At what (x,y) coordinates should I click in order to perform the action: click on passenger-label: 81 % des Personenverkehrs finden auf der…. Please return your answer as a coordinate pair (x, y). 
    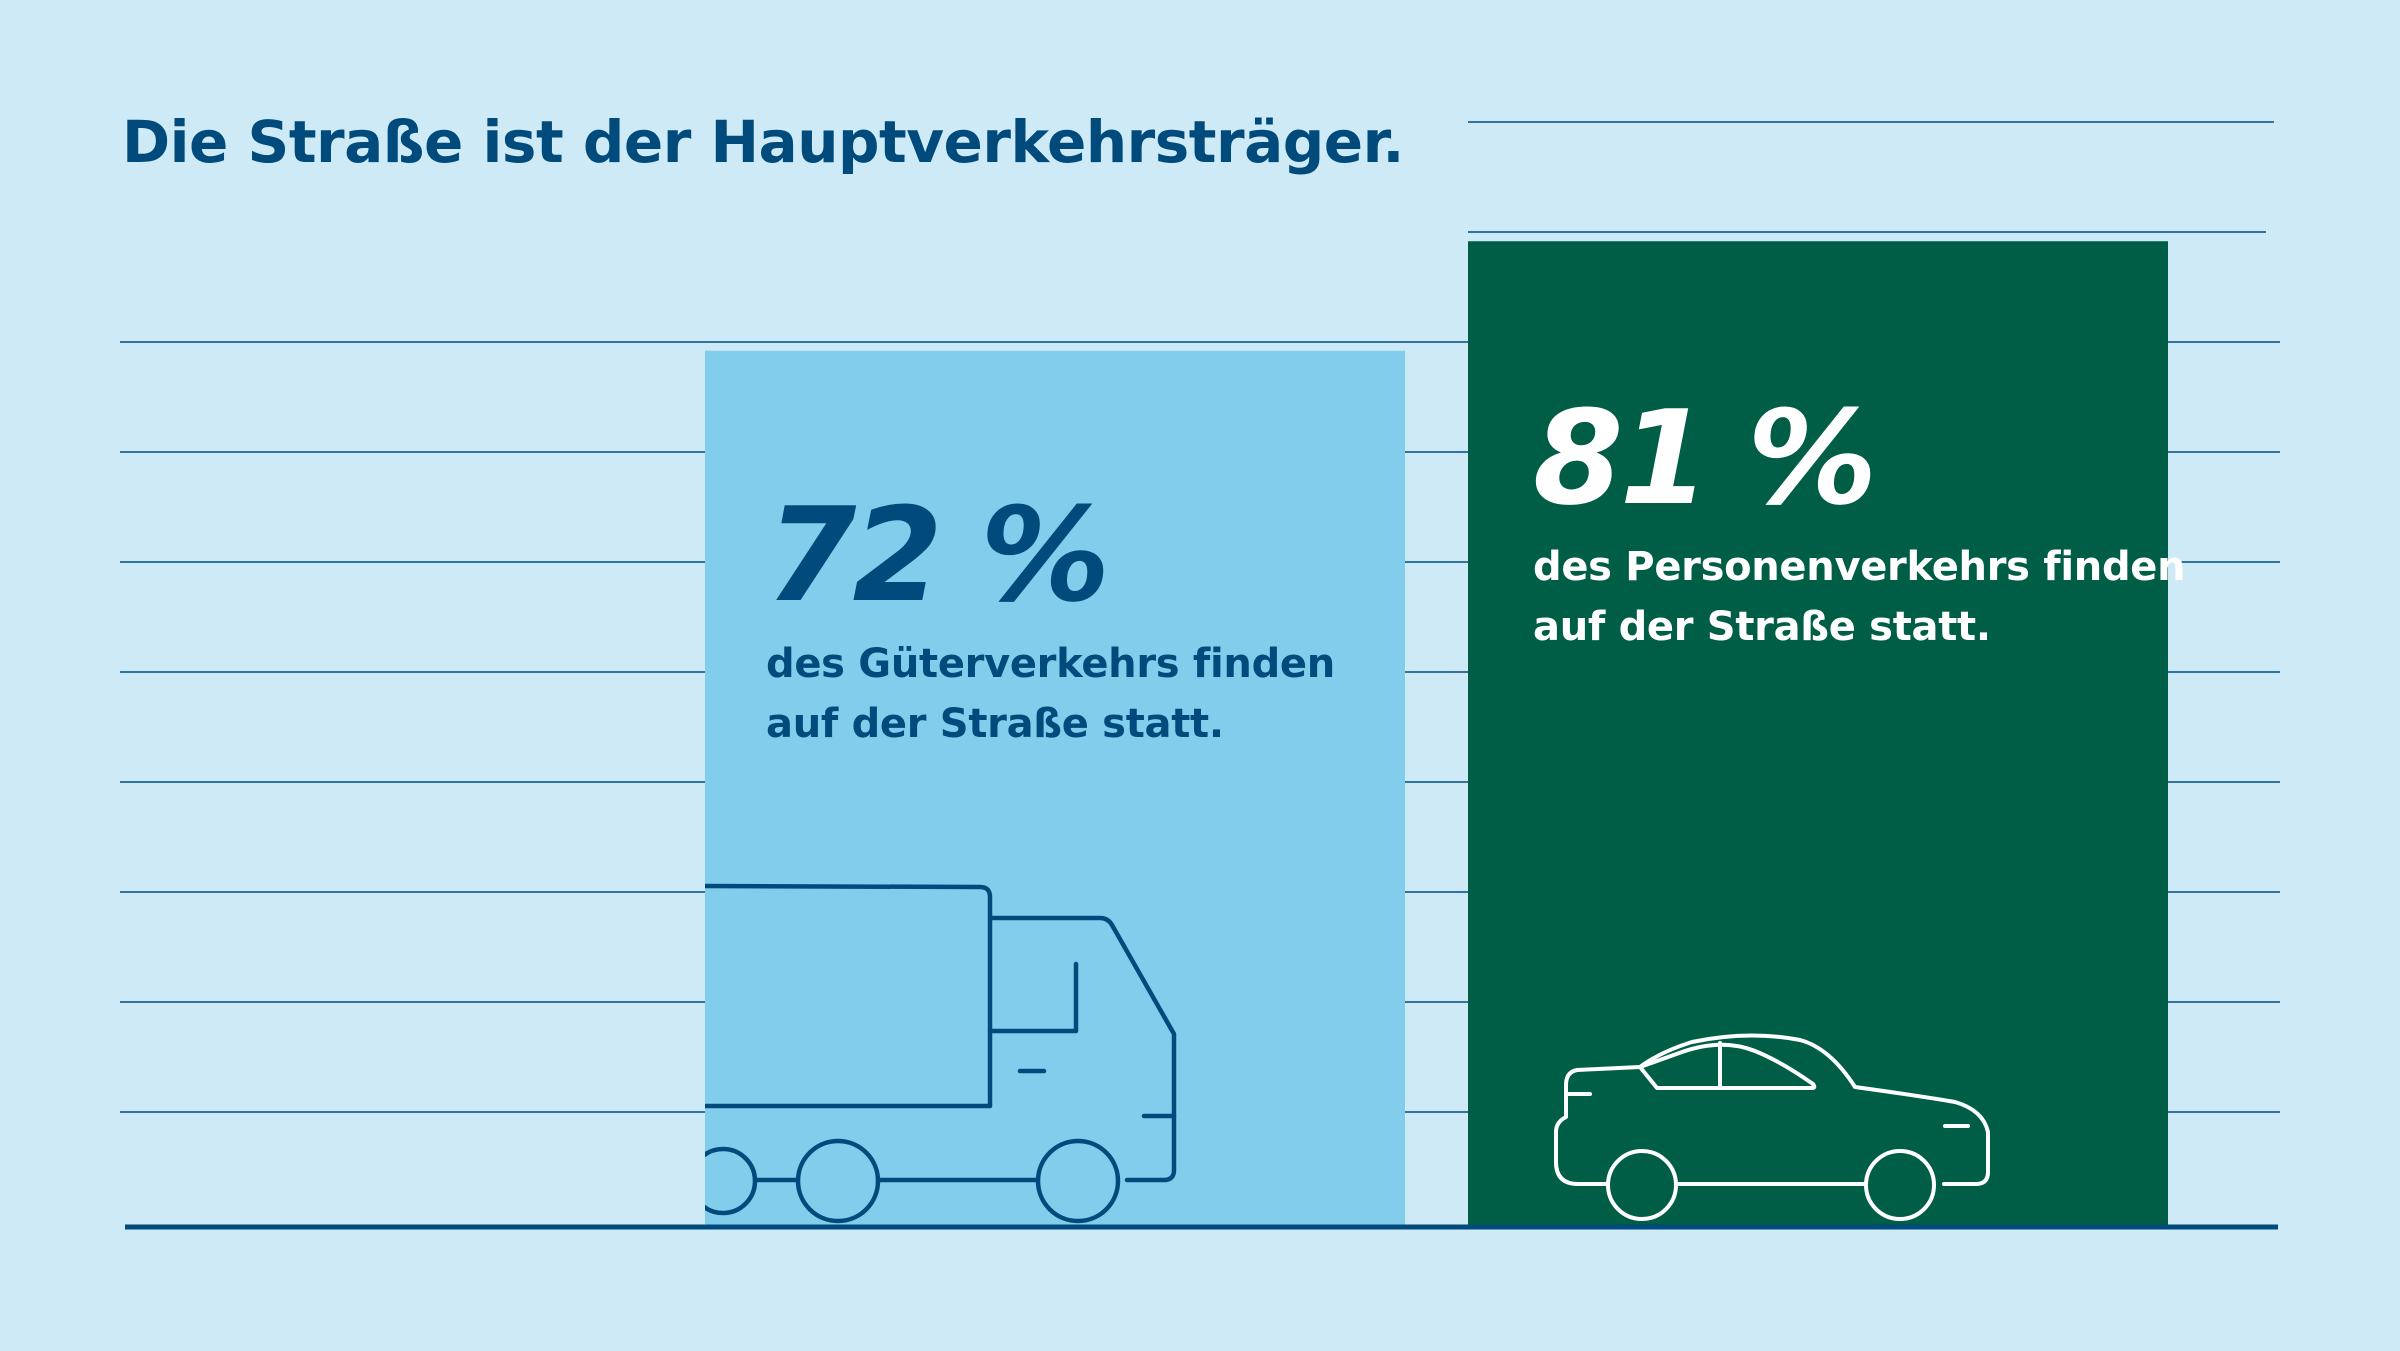
    Looking at the image, I should click on (1859, 519).